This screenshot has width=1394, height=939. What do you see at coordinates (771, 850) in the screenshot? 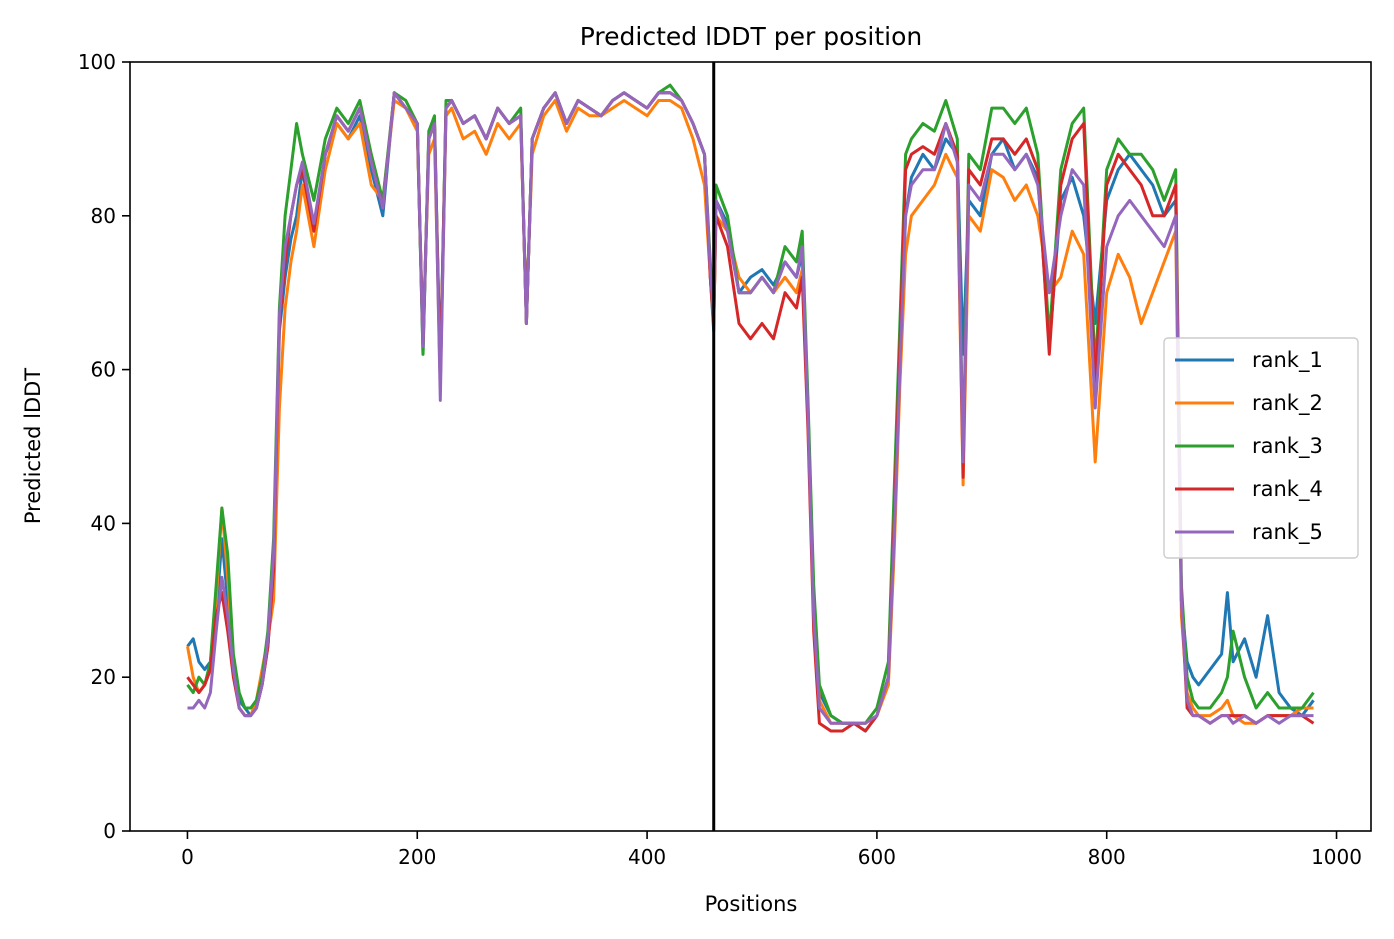
I see `x-axis: 0 200 400 600 800 1000` at bounding box center [771, 850].